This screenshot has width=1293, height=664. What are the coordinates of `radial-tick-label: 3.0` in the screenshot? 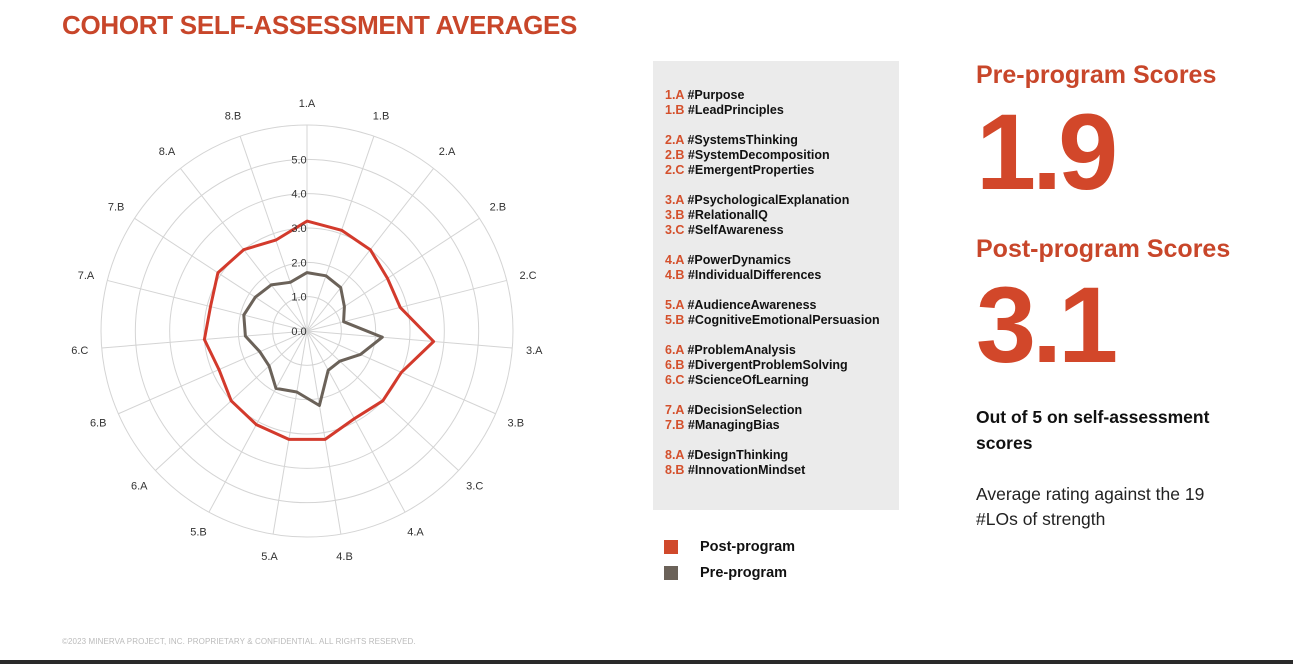 It's located at (298, 229).